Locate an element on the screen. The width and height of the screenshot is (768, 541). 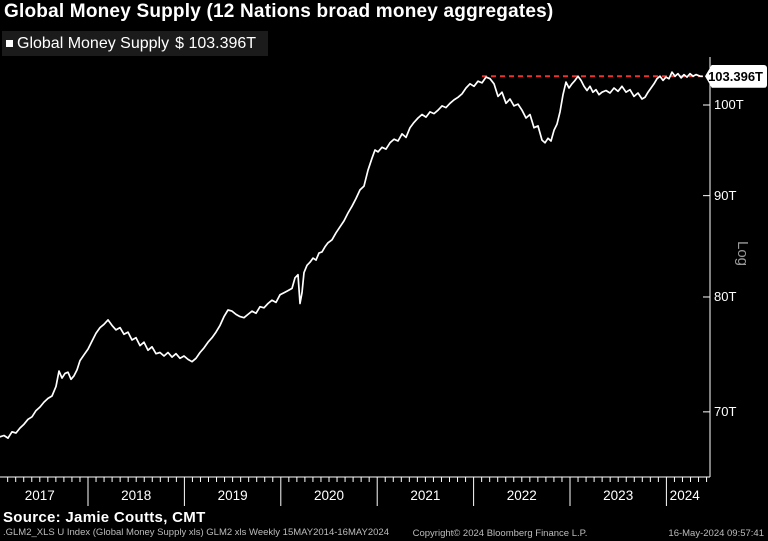
x-axis-year-label: 2023 is located at coordinates (618, 495).